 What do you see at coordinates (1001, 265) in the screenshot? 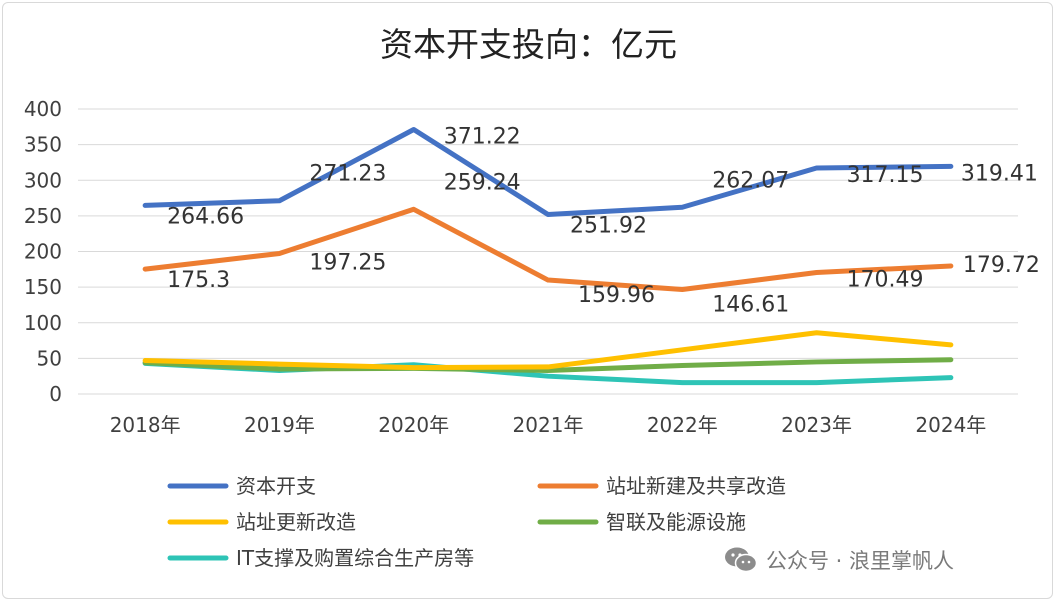
I see `data-label: 179.72` at bounding box center [1001, 265].